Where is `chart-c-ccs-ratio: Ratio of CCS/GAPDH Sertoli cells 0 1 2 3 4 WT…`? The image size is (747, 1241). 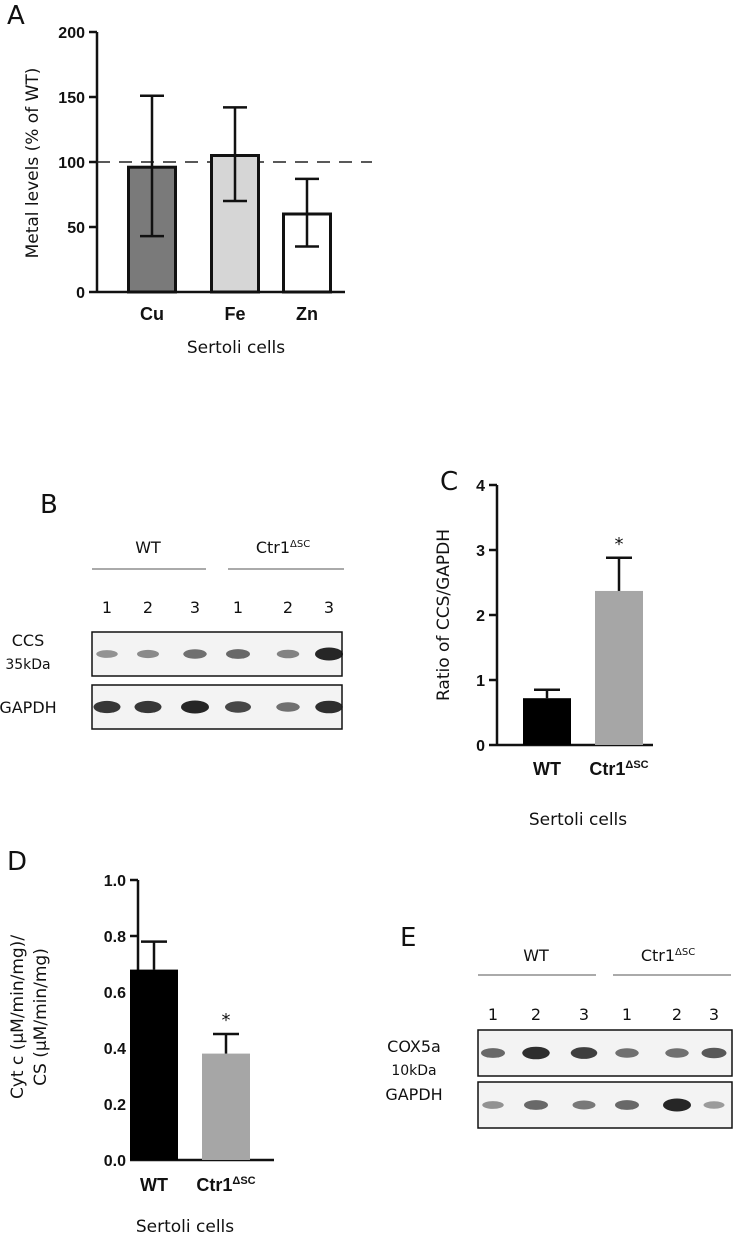
chart-c-ccs-ratio: Ratio of CCS/GAPDH Sertoli cells 0 1 2 3 4 WT… is located at coordinates (543, 654).